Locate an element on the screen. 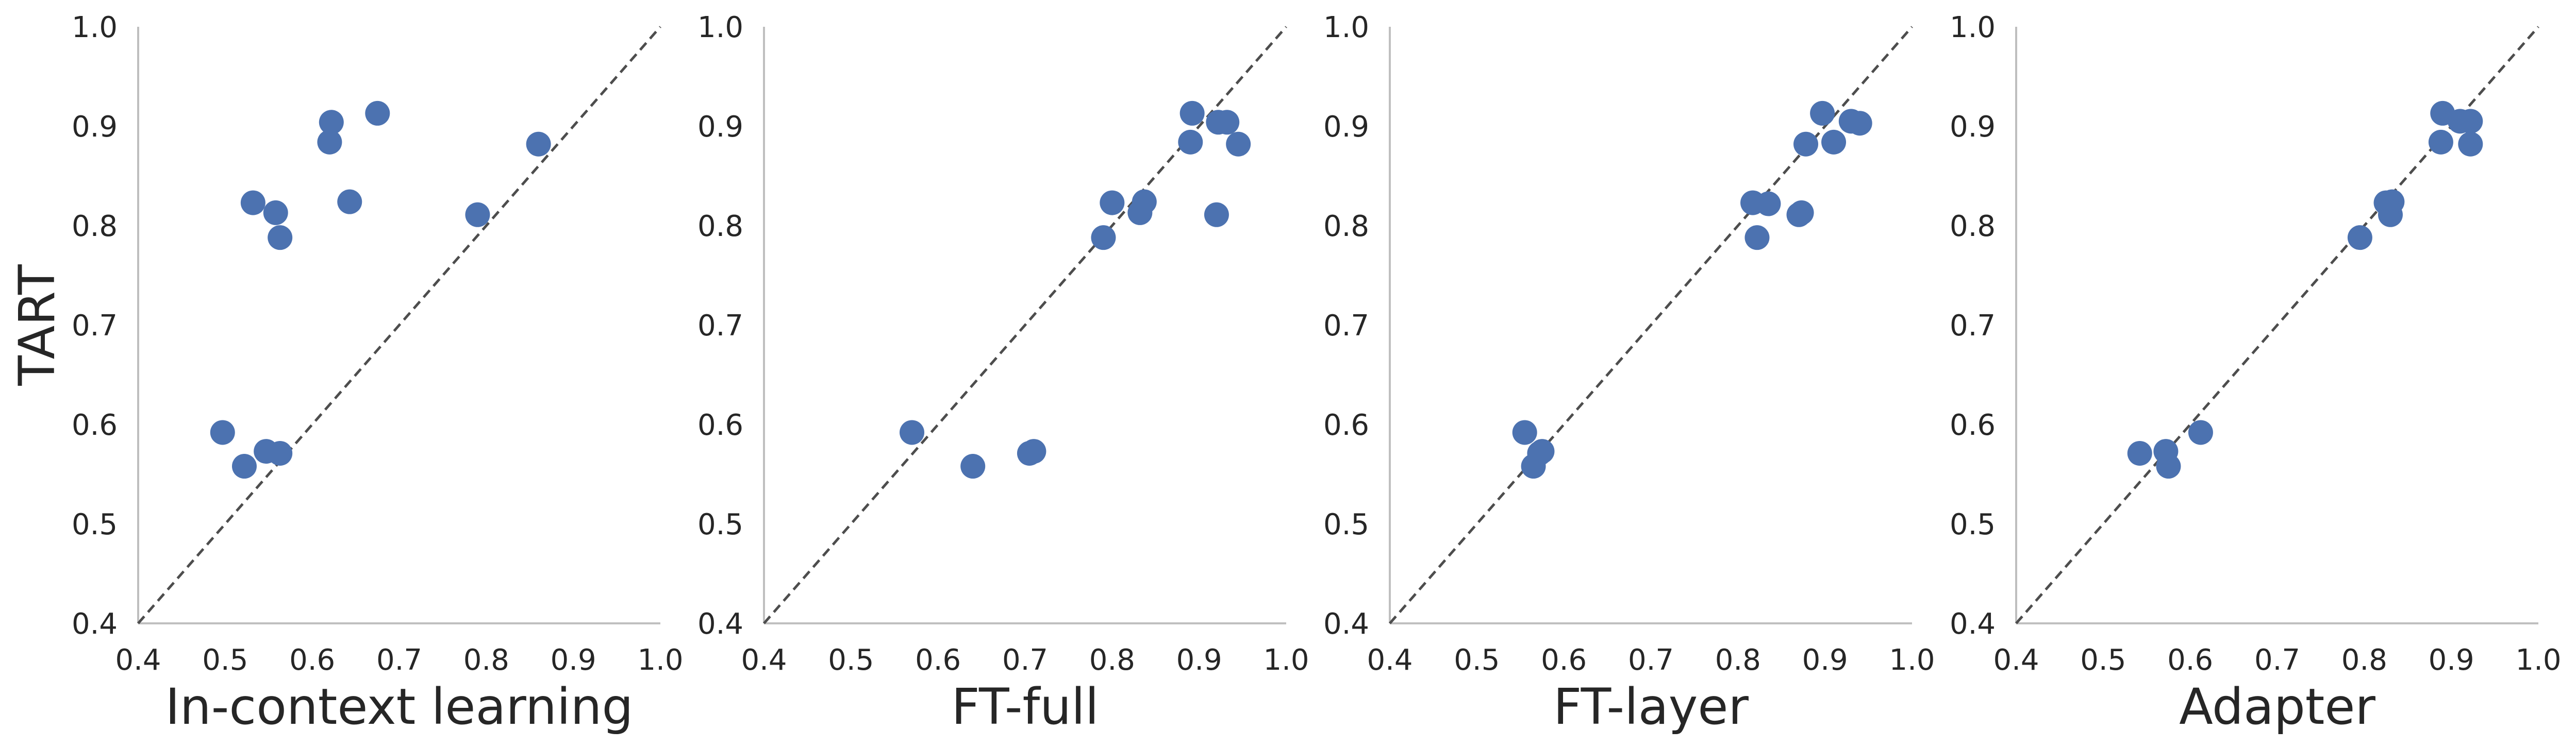 This screenshot has width=2576, height=747. chart-3-xtick-label: 0.4 is located at coordinates (1389, 660).